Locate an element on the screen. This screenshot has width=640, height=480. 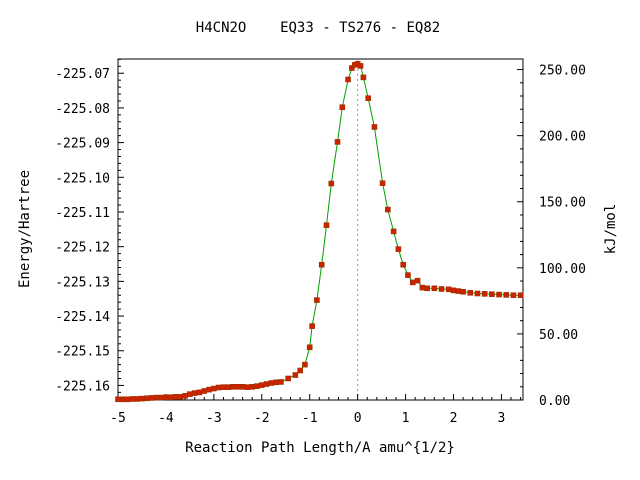
y-right-tick-label: 200.00 is located at coordinates (562, 137).